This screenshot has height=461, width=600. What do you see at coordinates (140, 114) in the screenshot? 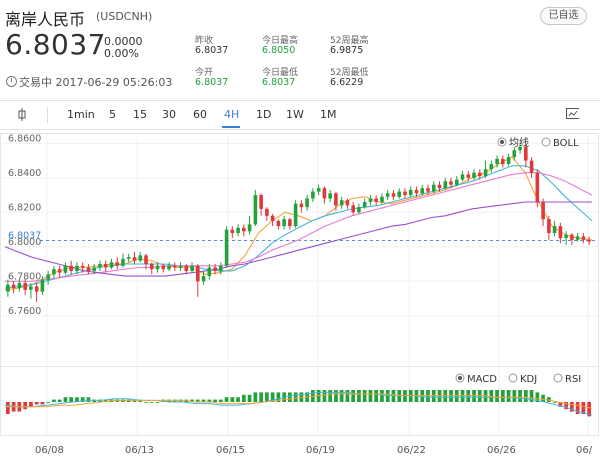
I see `tf-15: 15` at bounding box center [140, 114].